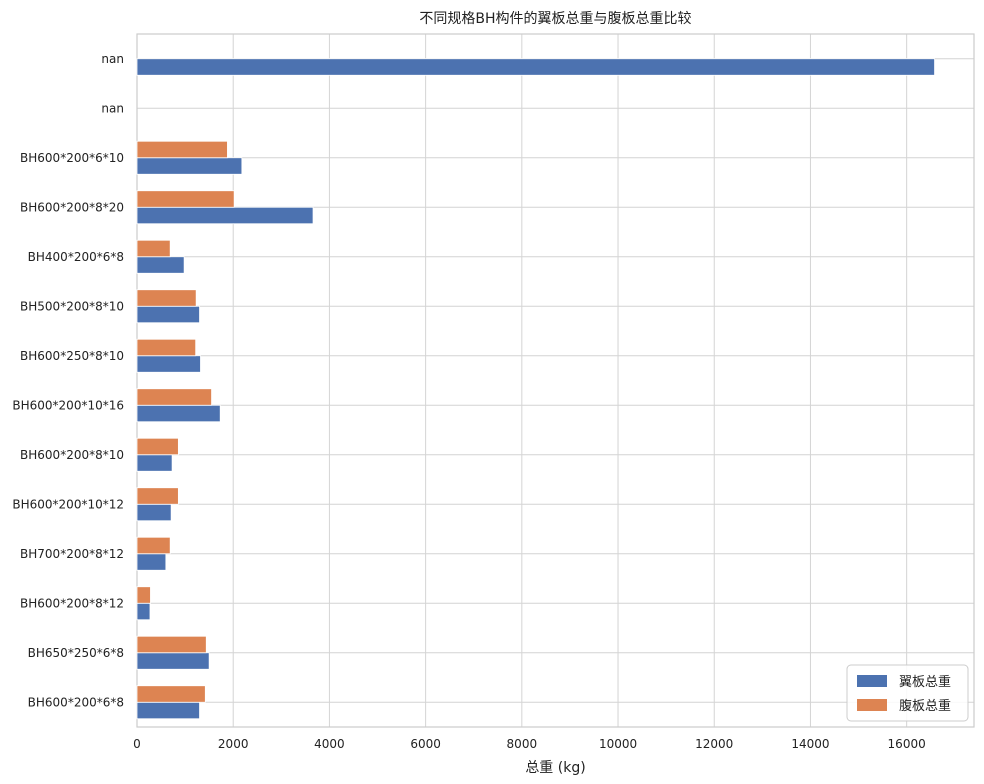  I want to click on y-tick-label: BH600*200*10*16, so click(68, 405).